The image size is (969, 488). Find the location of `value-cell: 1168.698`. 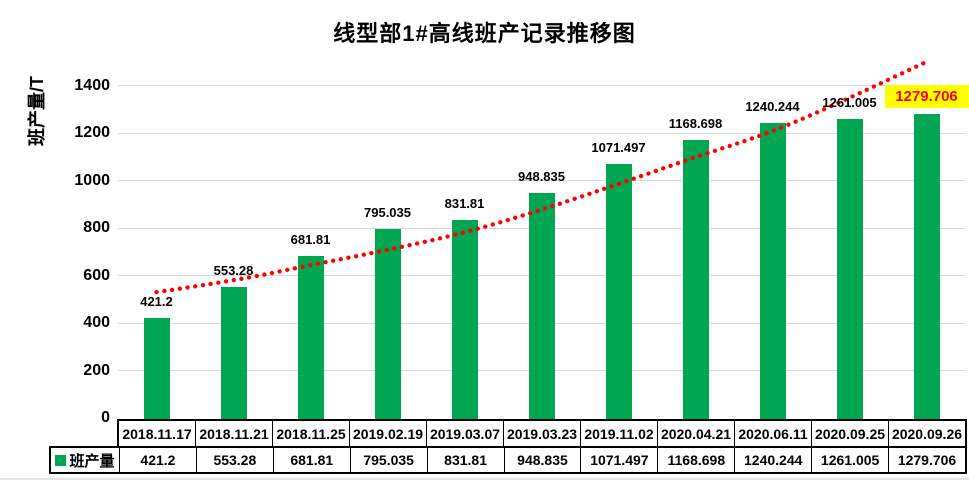

value-cell: 1168.698 is located at coordinates (695, 460).